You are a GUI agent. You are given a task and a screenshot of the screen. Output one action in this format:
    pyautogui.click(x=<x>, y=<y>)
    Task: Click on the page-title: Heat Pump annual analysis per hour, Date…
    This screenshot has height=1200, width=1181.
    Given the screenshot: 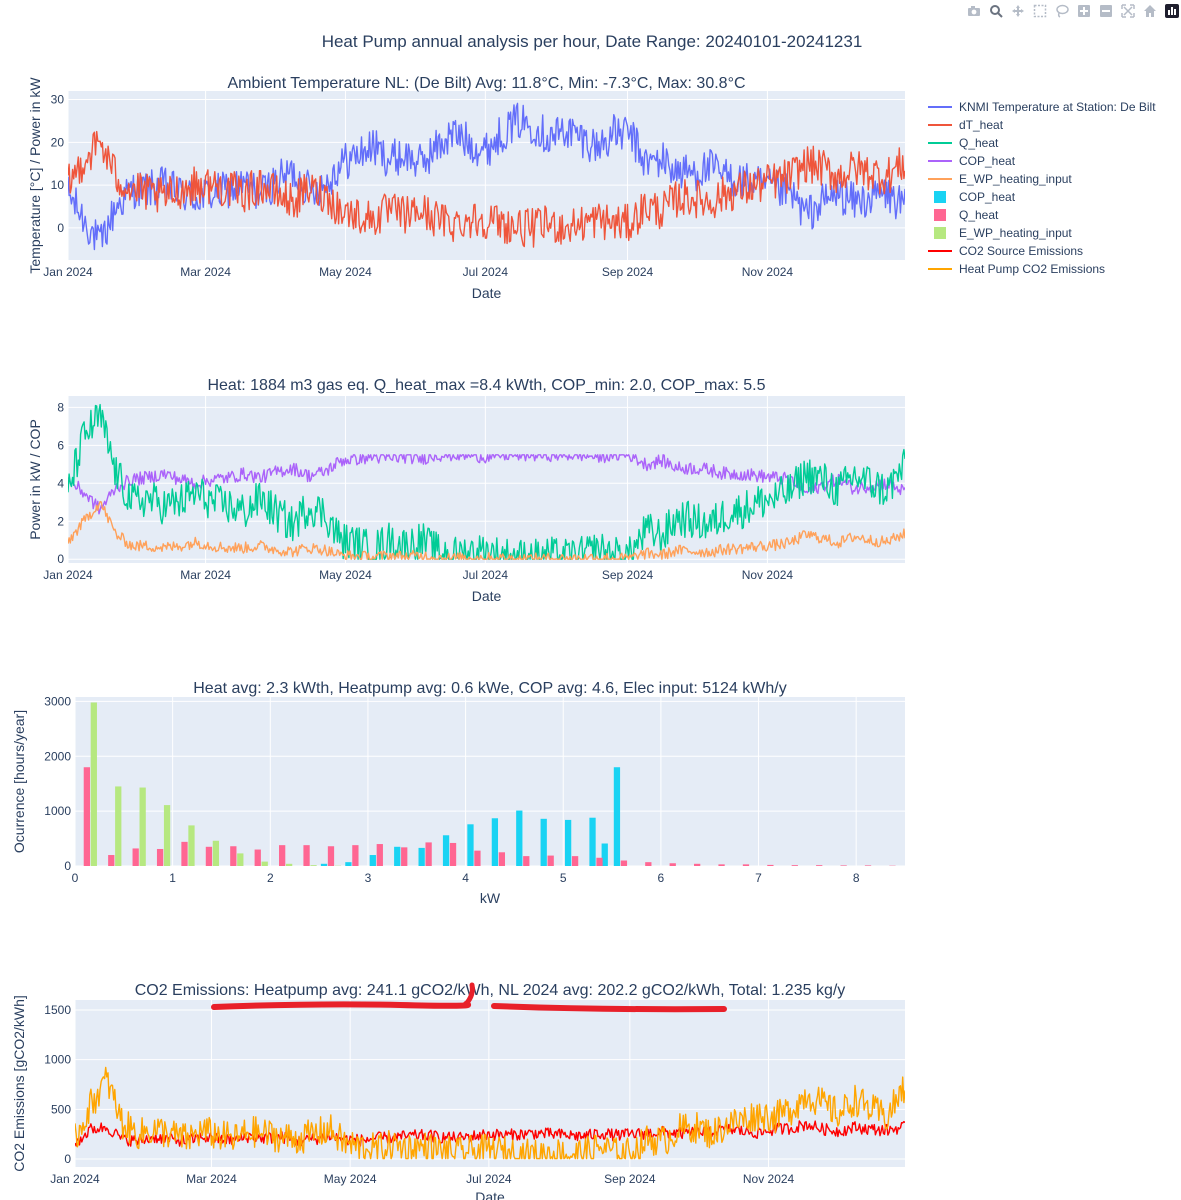 What is the action you would take?
    pyautogui.click(x=592, y=41)
    